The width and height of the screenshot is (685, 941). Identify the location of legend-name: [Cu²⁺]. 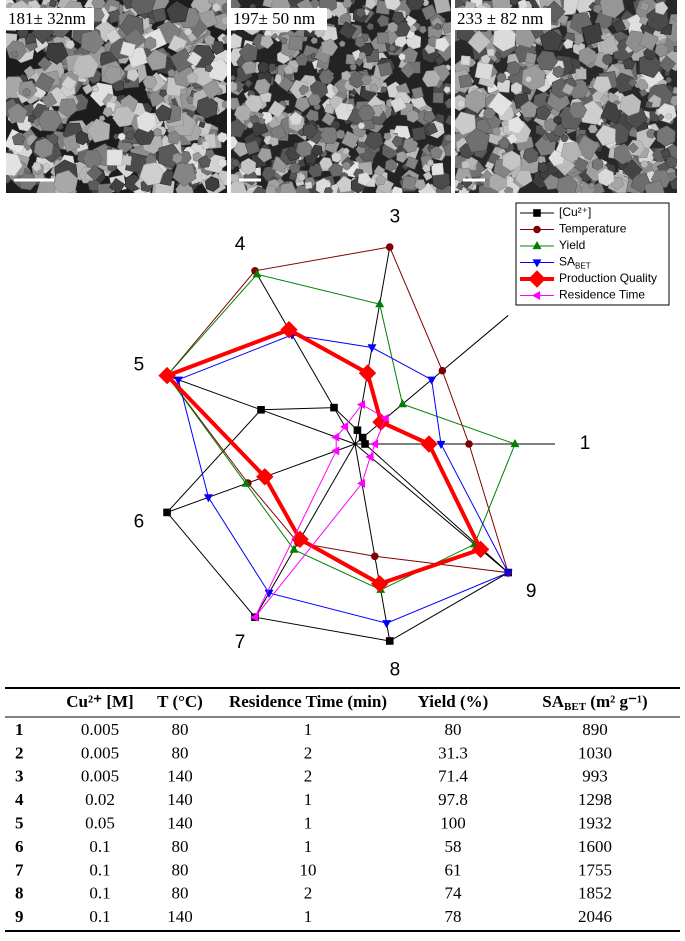
(575, 212).